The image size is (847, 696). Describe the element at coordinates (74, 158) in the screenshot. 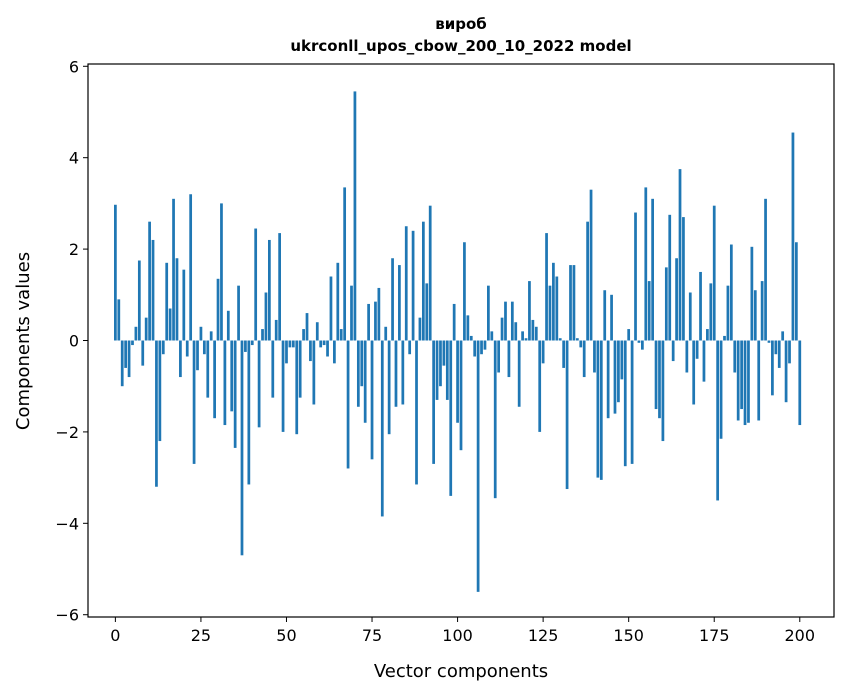

I see `y-tick-label: 4` at that location.